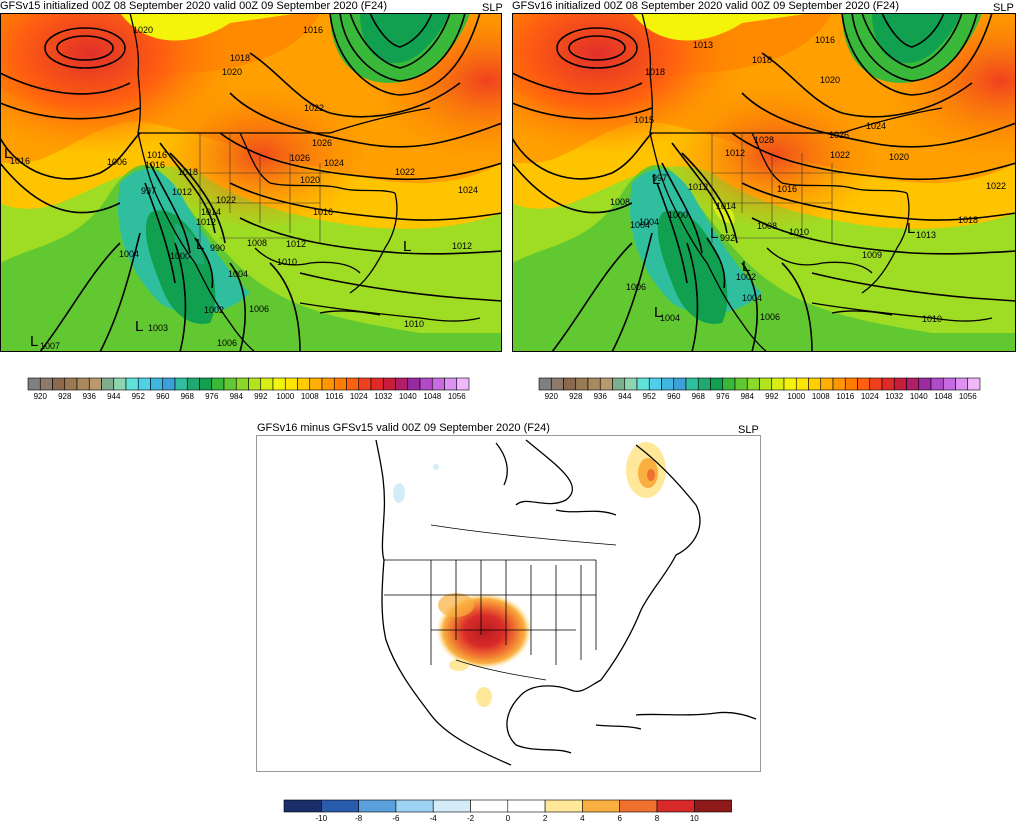 The height and width of the screenshot is (824, 1016). What do you see at coordinates (212, 396) in the screenshot?
I see `colorbar-label: 976` at bounding box center [212, 396].